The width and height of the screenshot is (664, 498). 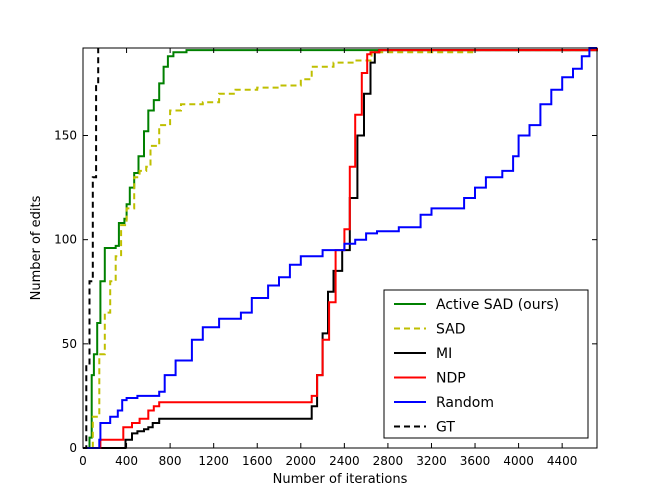 What do you see at coordinates (73, 448) in the screenshot?
I see `y-tick-label: 0` at bounding box center [73, 448].